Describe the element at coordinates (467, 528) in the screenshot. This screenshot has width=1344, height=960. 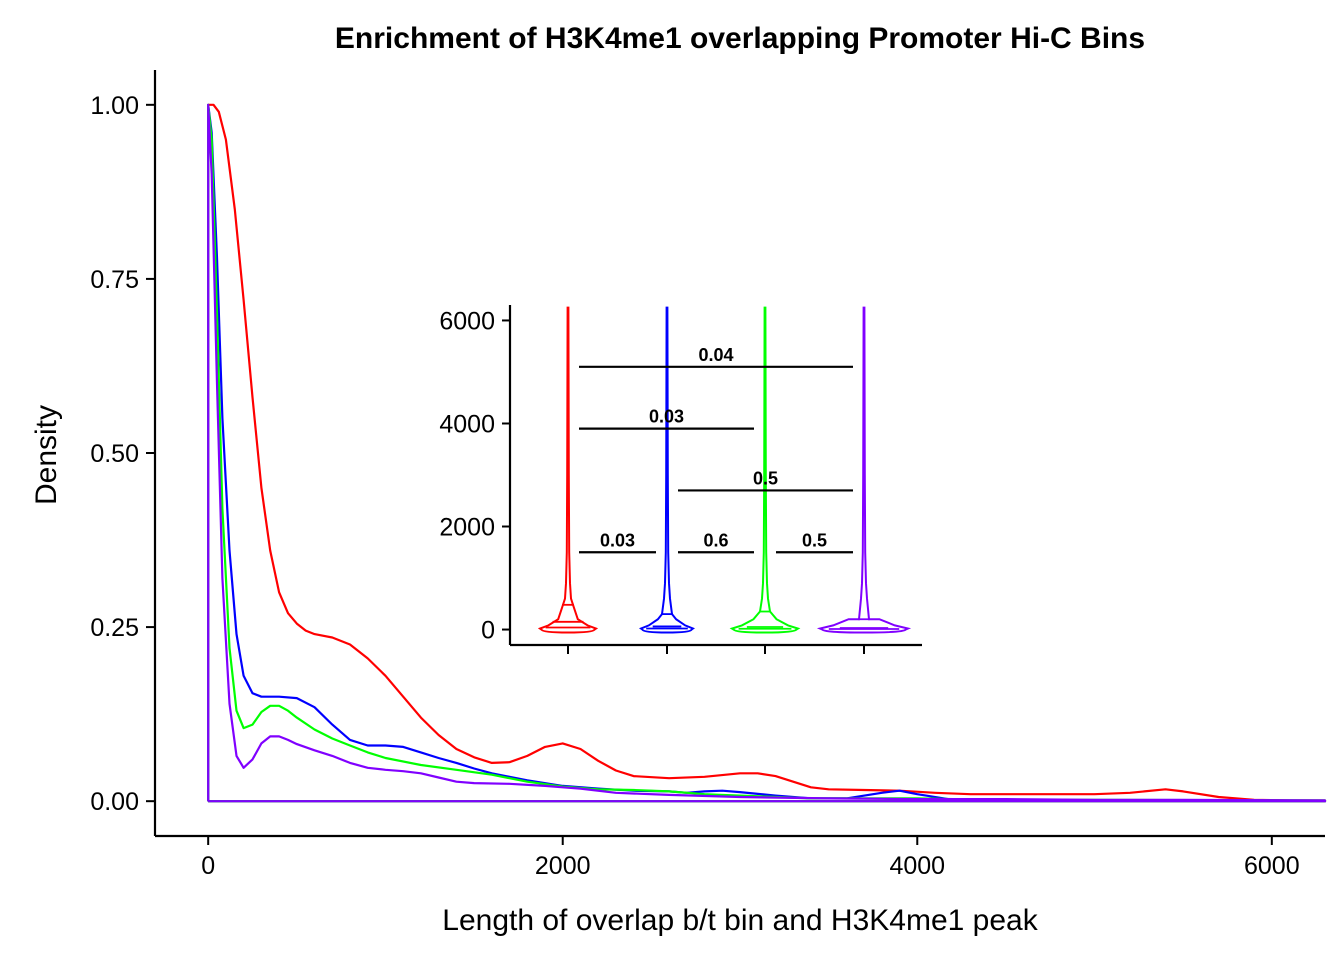
I see `inset-y-tick-label: 2000` at that location.